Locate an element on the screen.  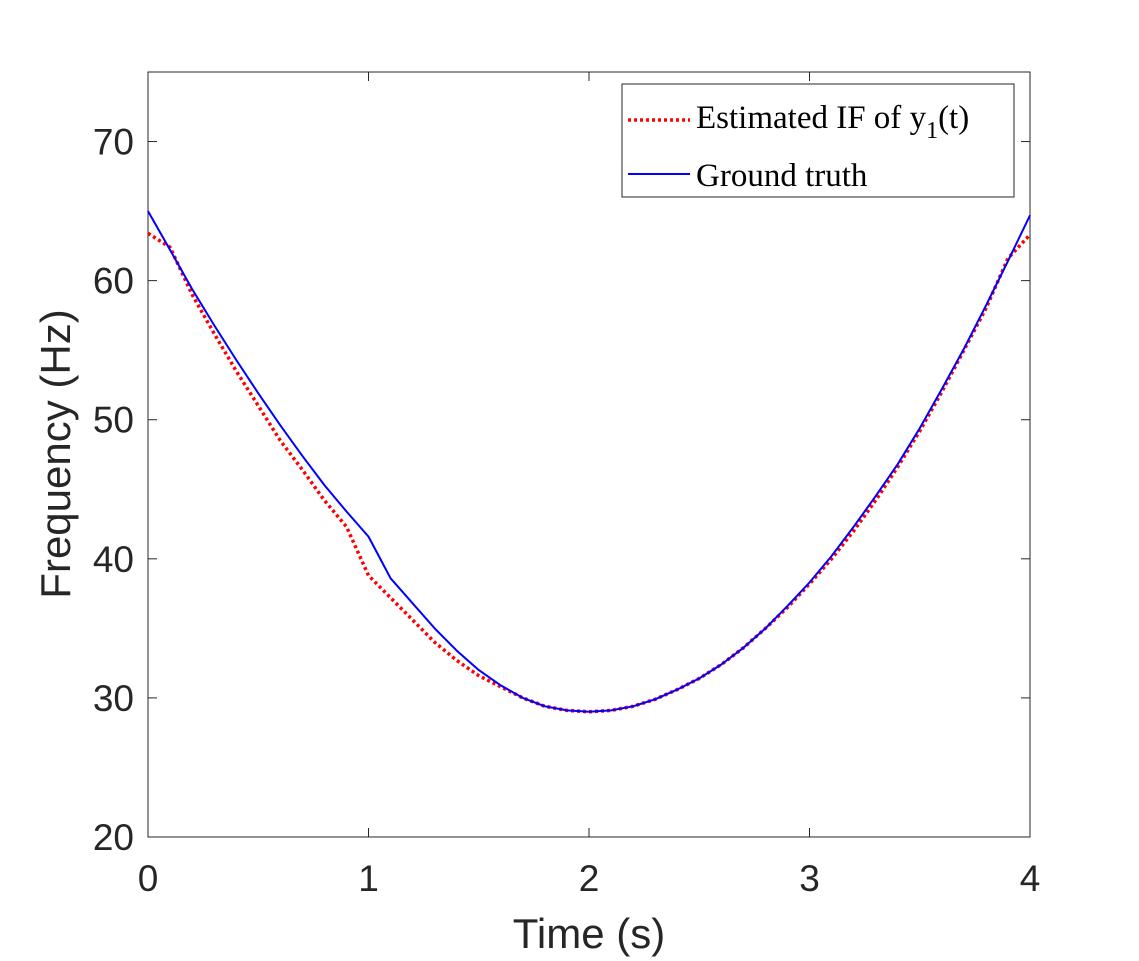
legend-label-ground-truth: Ground truth is located at coordinates (782, 176).